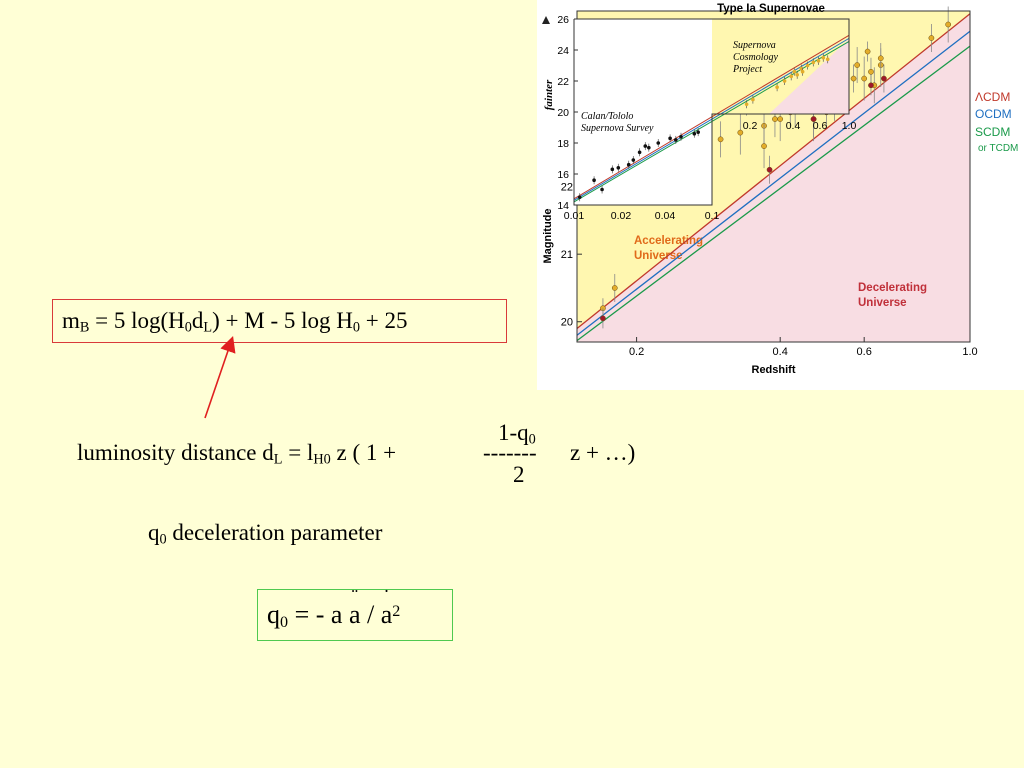  What do you see at coordinates (510, 452) in the screenshot?
I see `fraction-bar: -------` at bounding box center [510, 452].